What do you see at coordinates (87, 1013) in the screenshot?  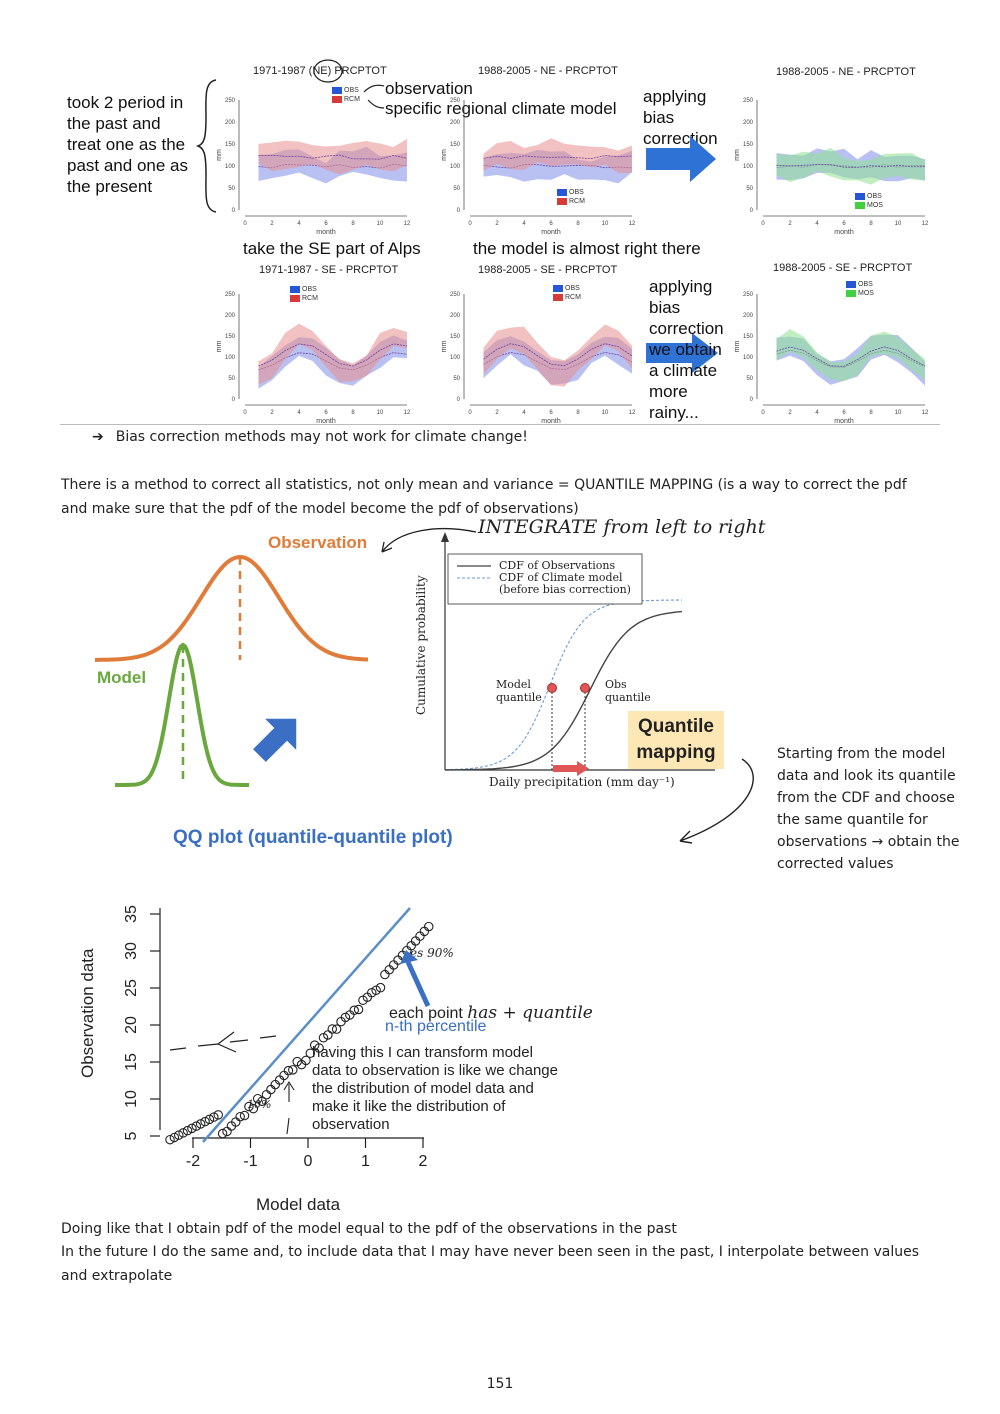 I see `qq-y-label: Observation data` at bounding box center [87, 1013].